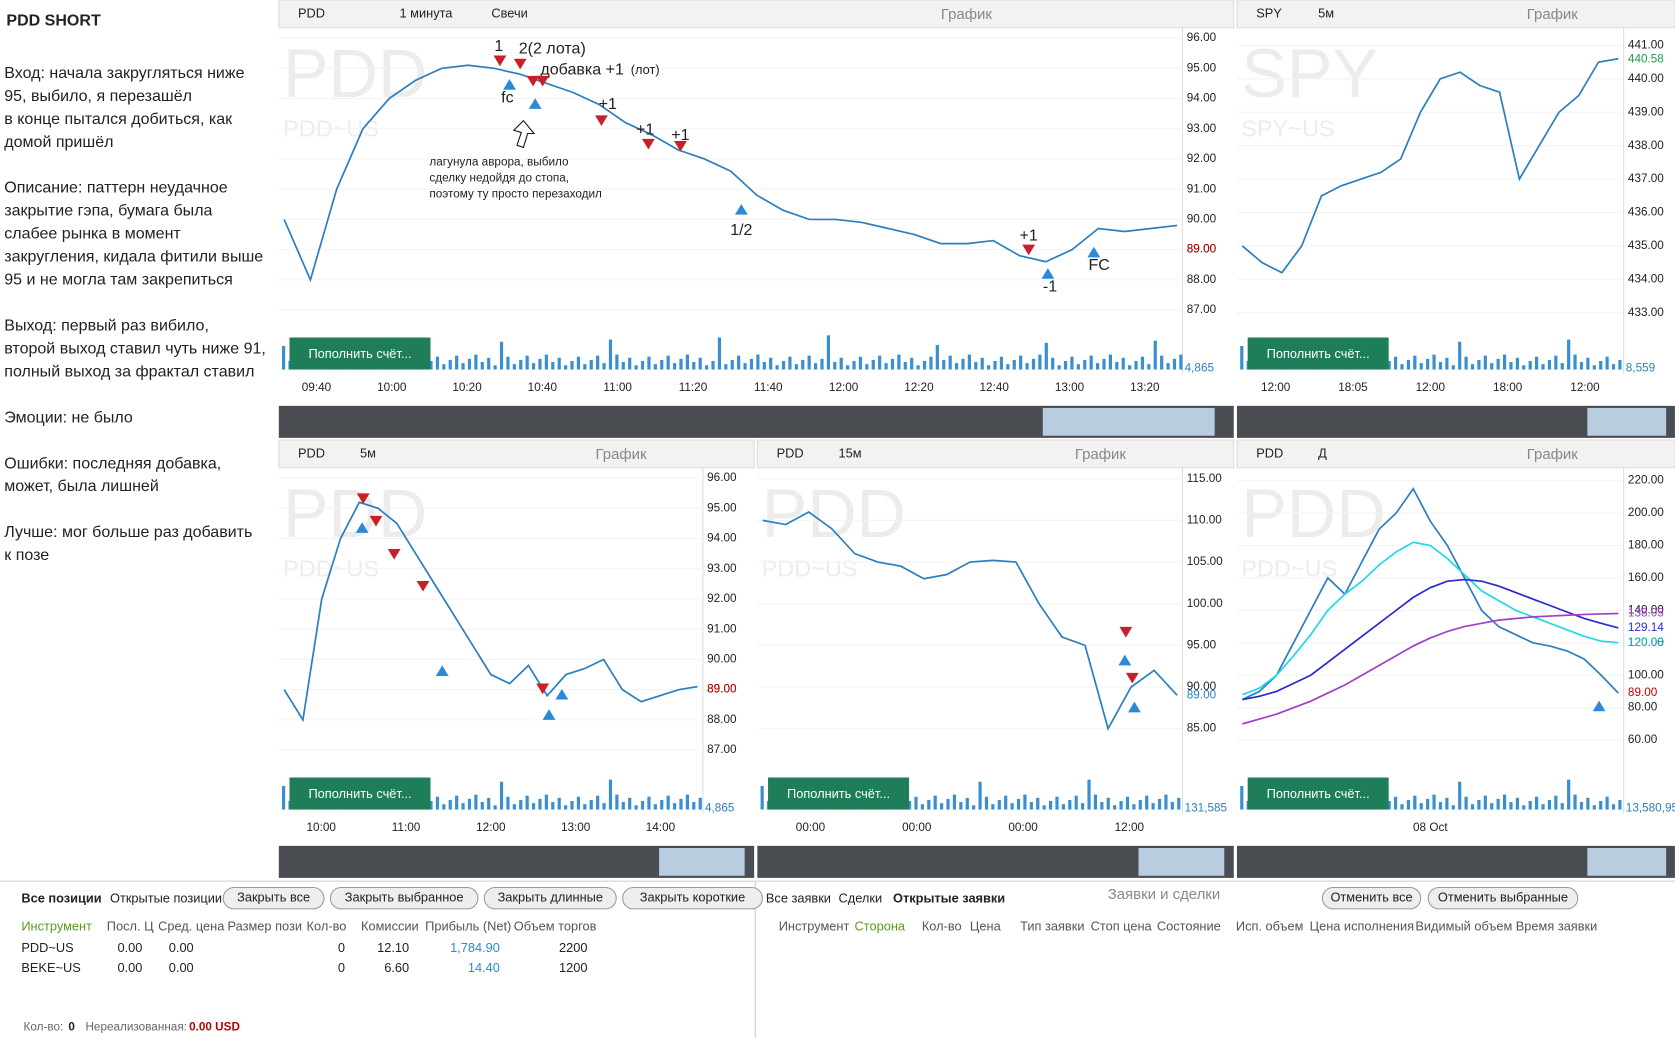  What do you see at coordinates (880, 925) in the screenshot?
I see `column-header: Сторона` at bounding box center [880, 925].